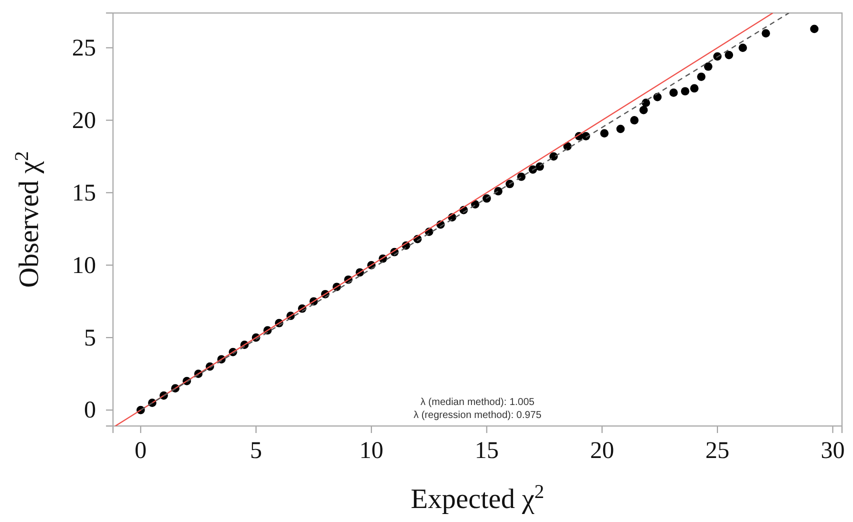 The width and height of the screenshot is (853, 522). What do you see at coordinates (486, 451) in the screenshot?
I see `x-tick-label: 15` at bounding box center [486, 451].